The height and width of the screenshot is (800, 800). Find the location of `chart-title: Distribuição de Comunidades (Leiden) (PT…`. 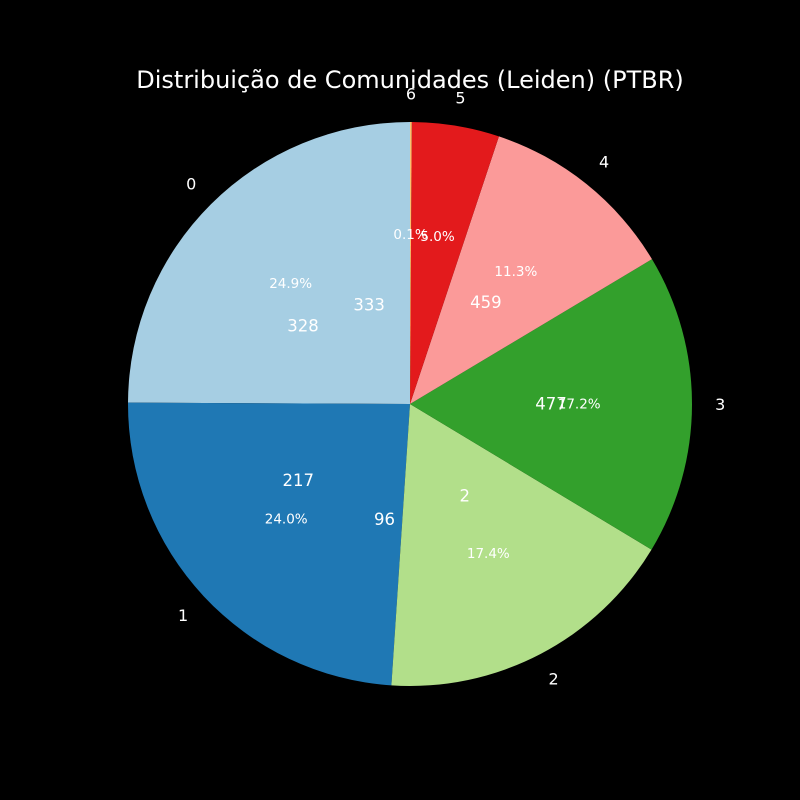

chart-title: Distribuição de Comunidades (Leiden) (PT… is located at coordinates (410, 80).